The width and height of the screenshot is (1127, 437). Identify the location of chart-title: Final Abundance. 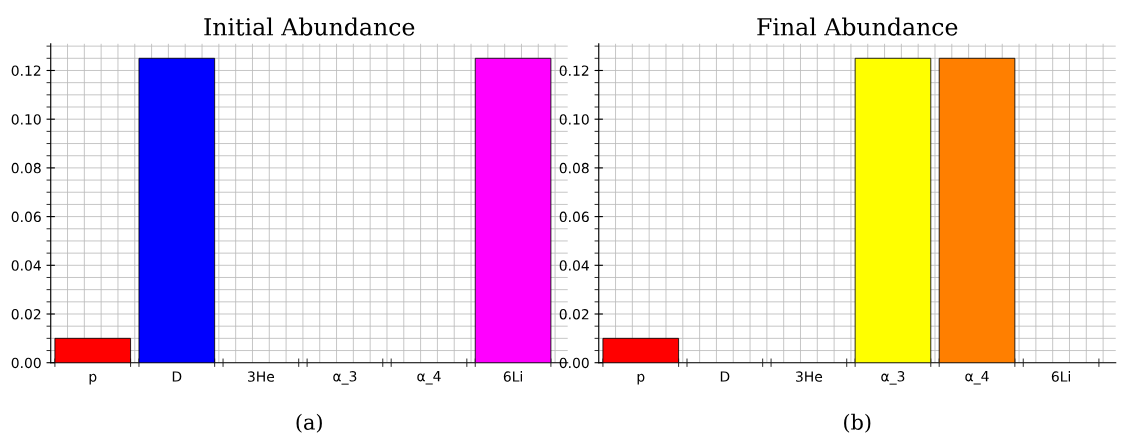
(857, 26).